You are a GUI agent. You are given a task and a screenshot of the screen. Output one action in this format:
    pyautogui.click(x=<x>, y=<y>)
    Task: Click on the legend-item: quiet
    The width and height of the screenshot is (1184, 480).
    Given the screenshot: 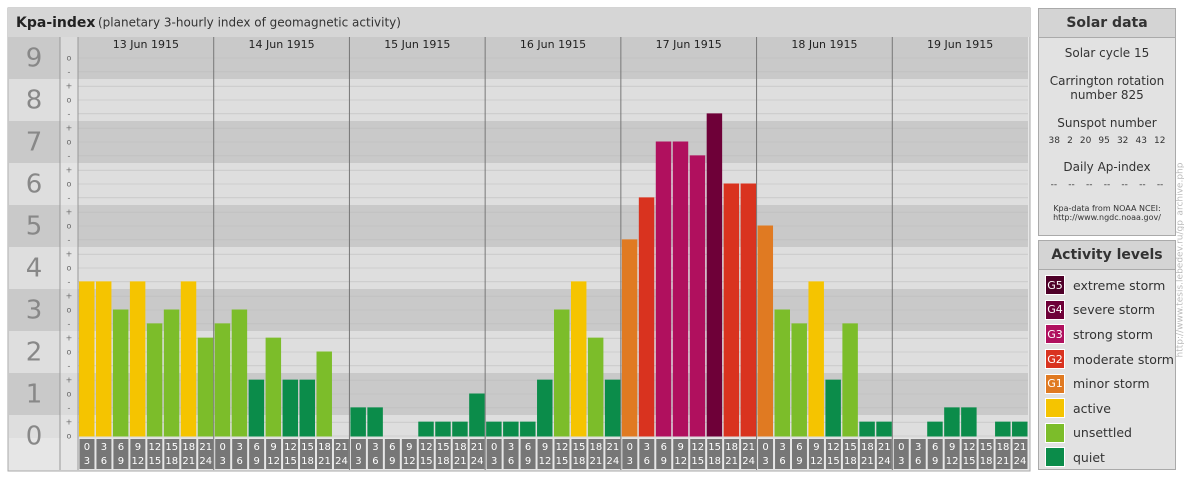 What is the action you would take?
    pyautogui.click(x=1107, y=457)
    